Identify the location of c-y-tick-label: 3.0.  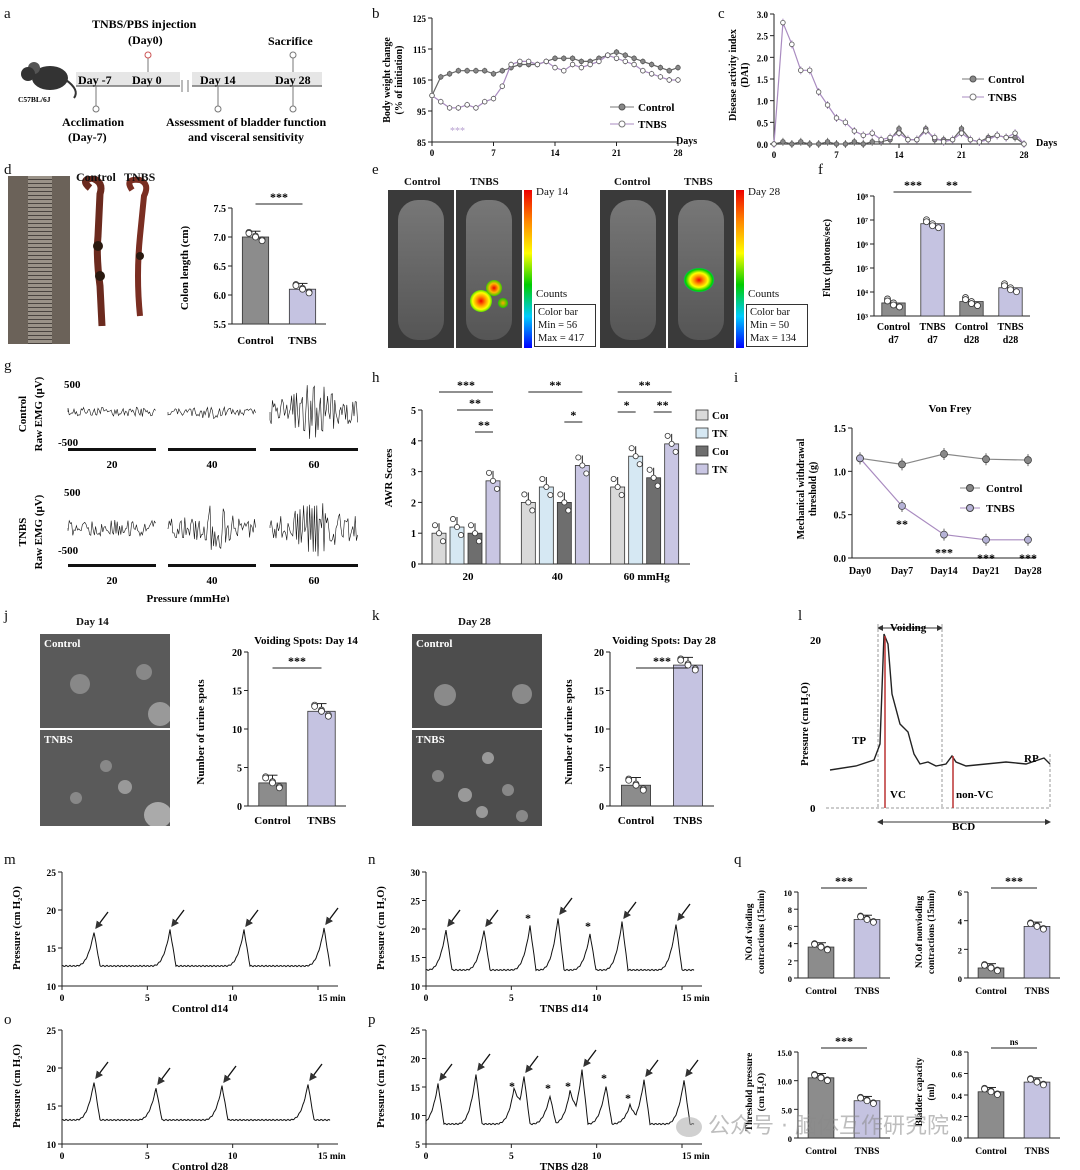
(763, 15).